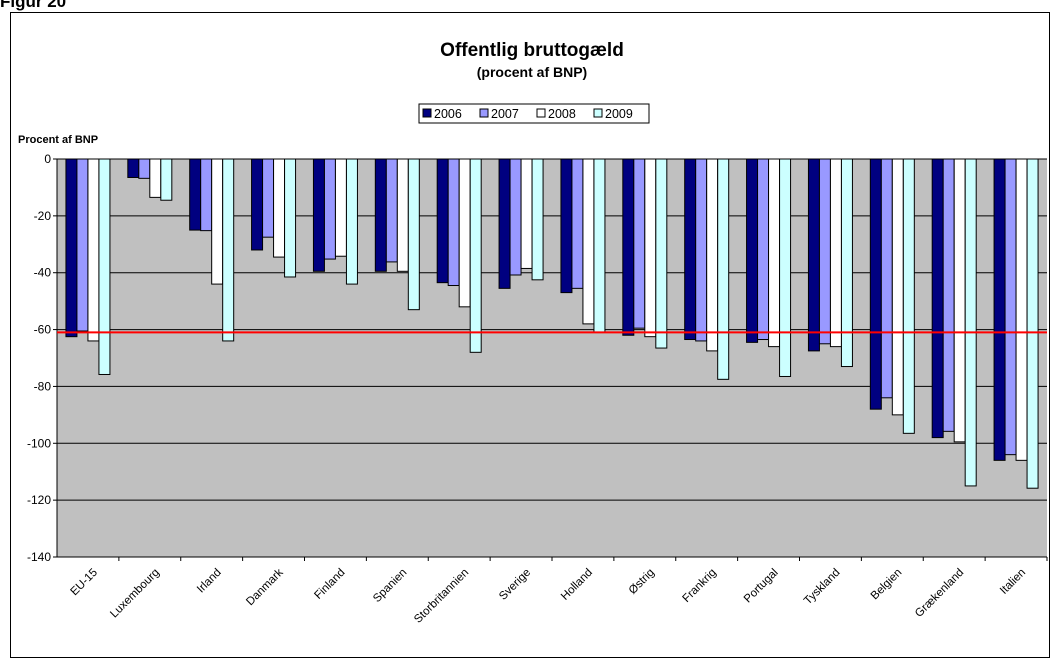 The image size is (1053, 660). I want to click on bar-2009-spanien, so click(413, 234).